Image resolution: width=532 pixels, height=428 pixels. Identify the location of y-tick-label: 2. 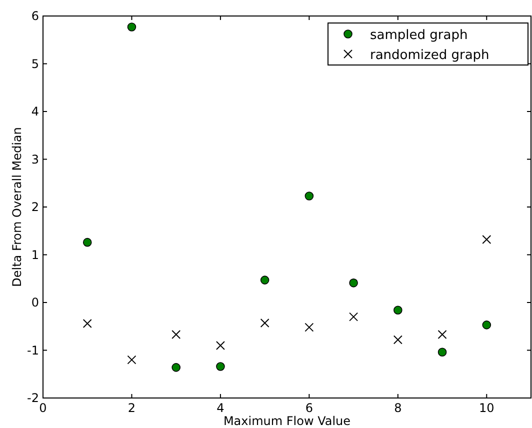
(35, 207).